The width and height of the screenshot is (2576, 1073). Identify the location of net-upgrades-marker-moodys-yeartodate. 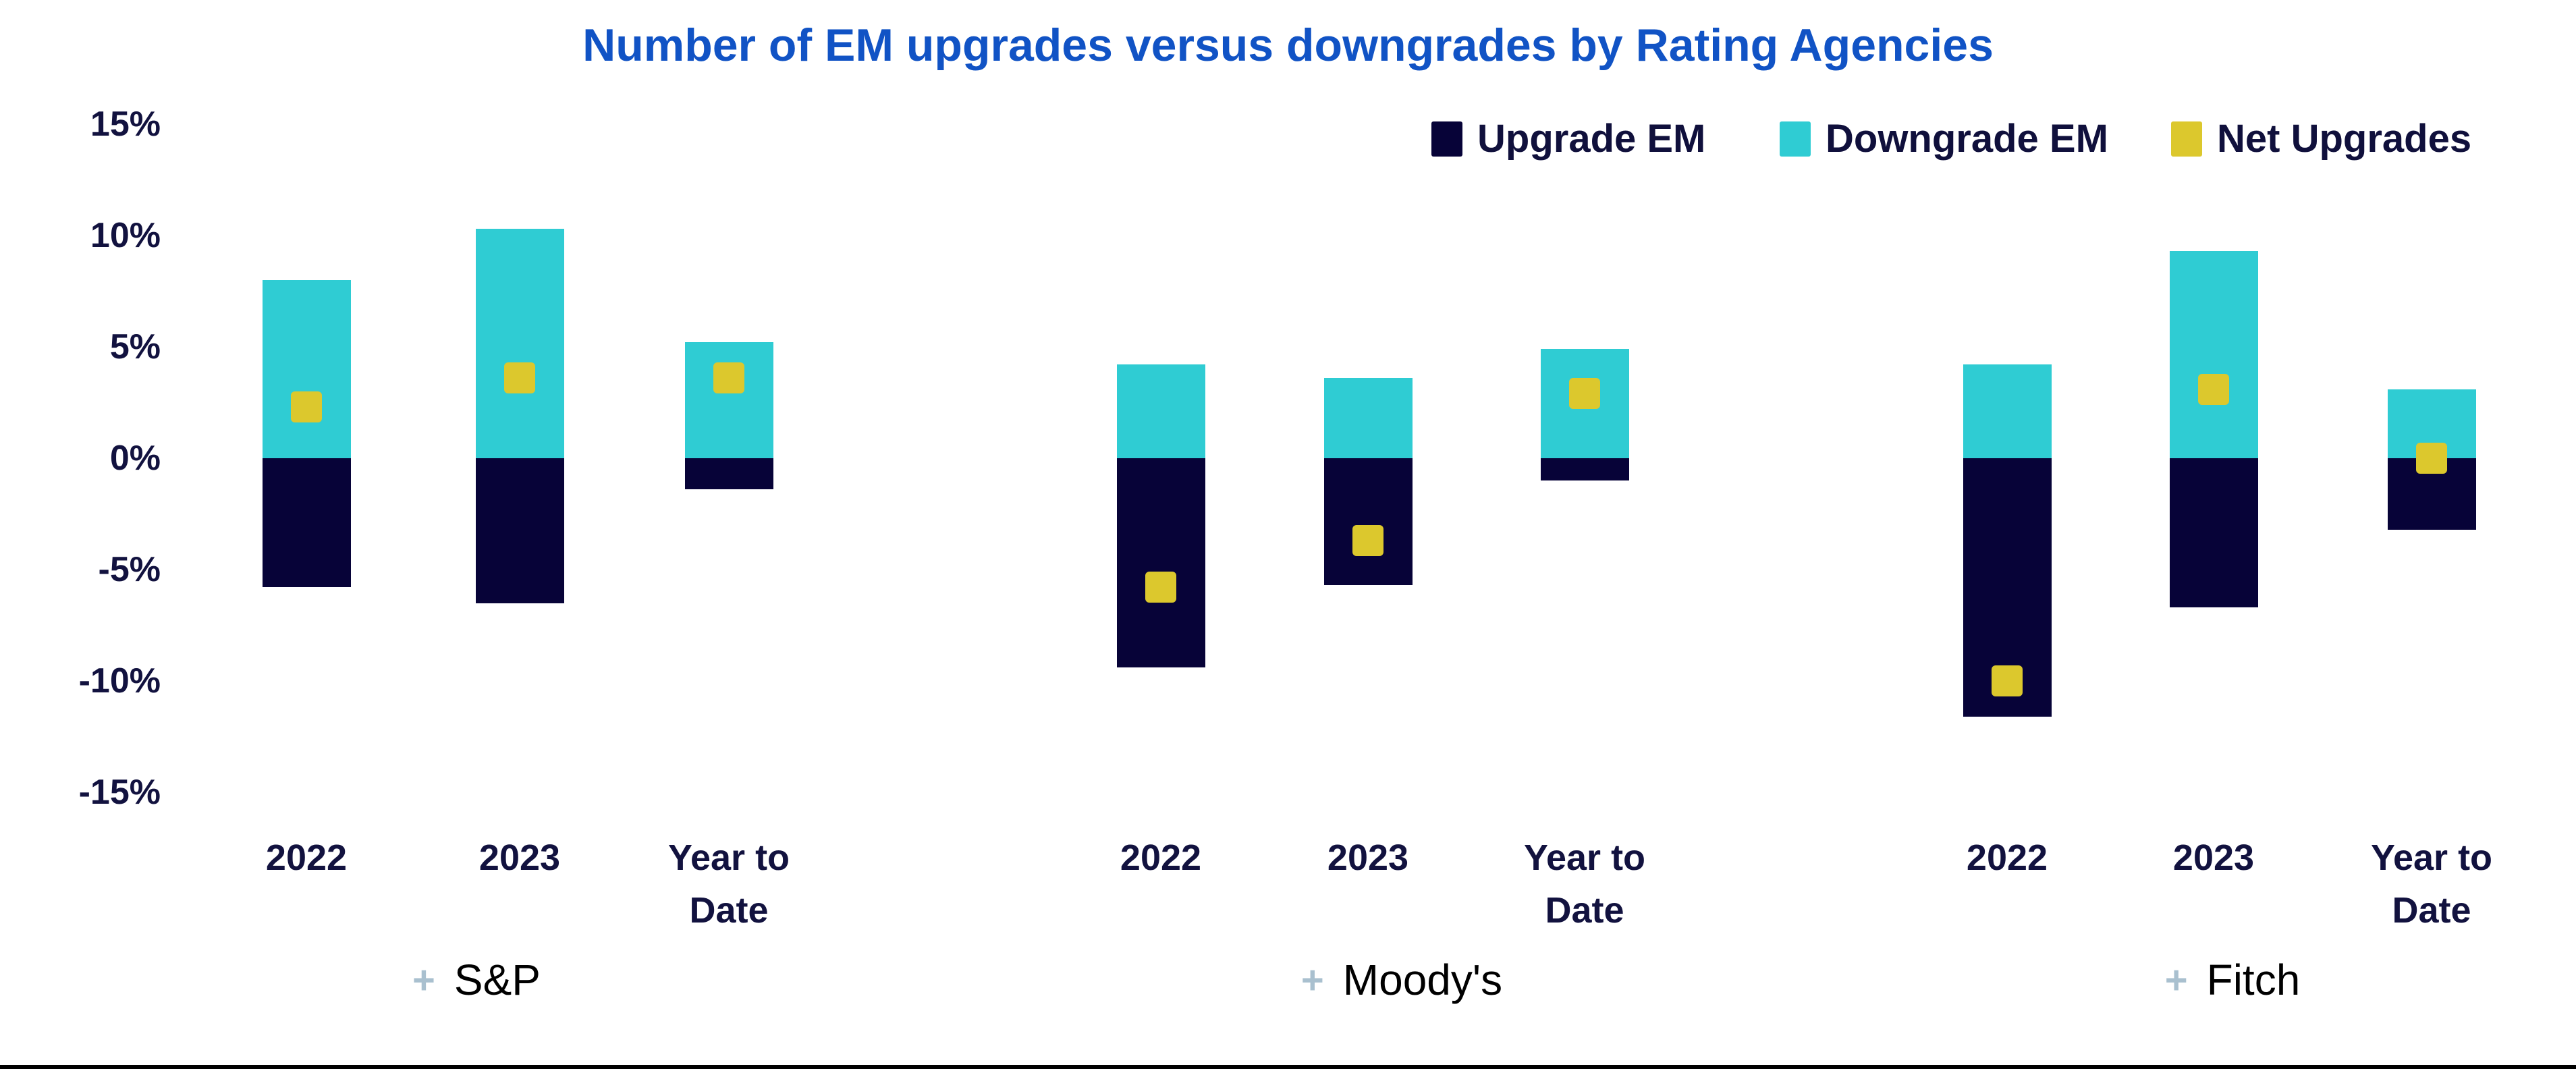
(1584, 394).